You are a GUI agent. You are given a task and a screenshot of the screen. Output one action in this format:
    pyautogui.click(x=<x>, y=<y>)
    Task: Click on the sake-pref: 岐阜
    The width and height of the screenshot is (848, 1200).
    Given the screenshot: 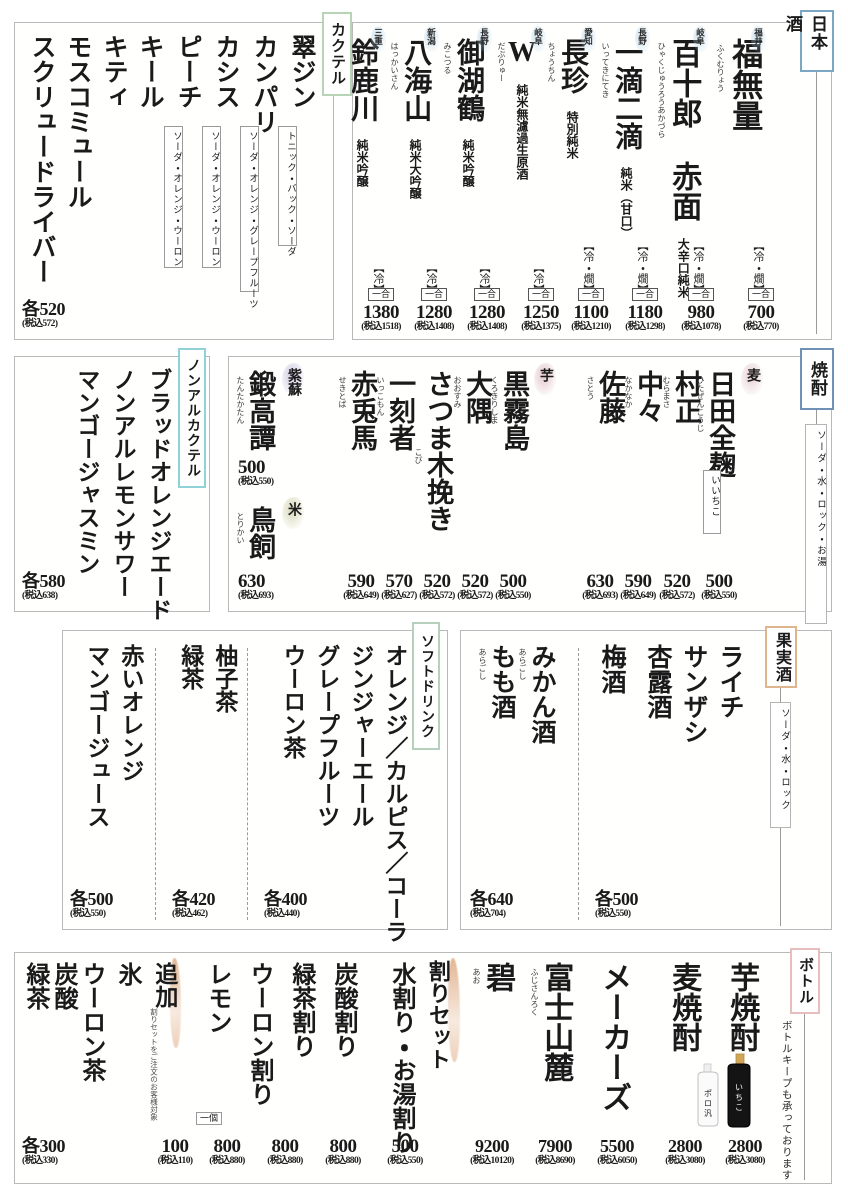 What is the action you would take?
    pyautogui.click(x=538, y=39)
    